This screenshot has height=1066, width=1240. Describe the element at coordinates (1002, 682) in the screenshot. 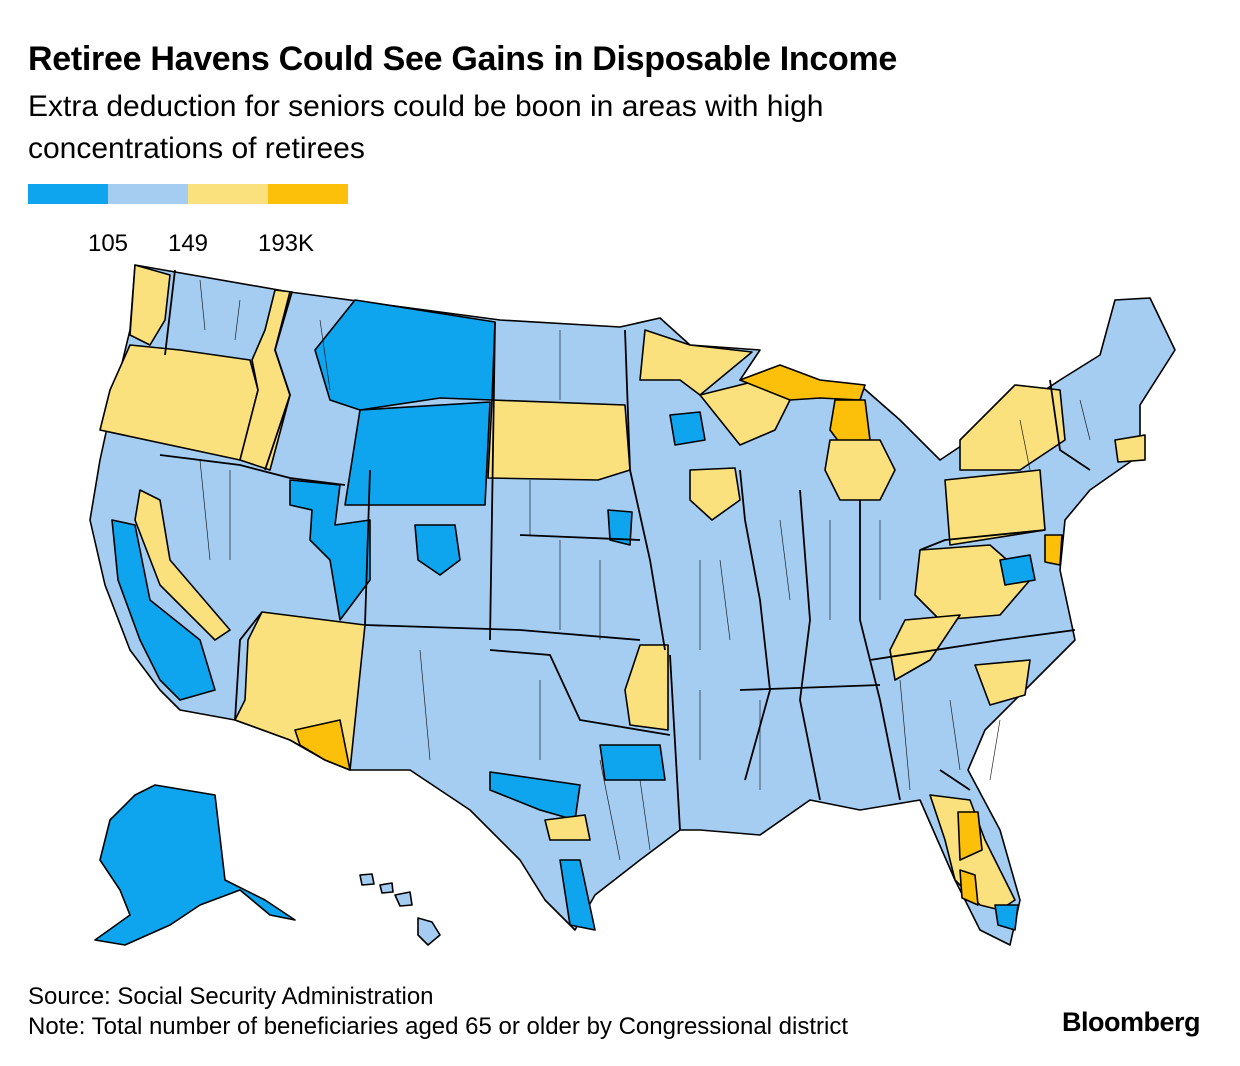

I see `carolina-yellow` at that location.